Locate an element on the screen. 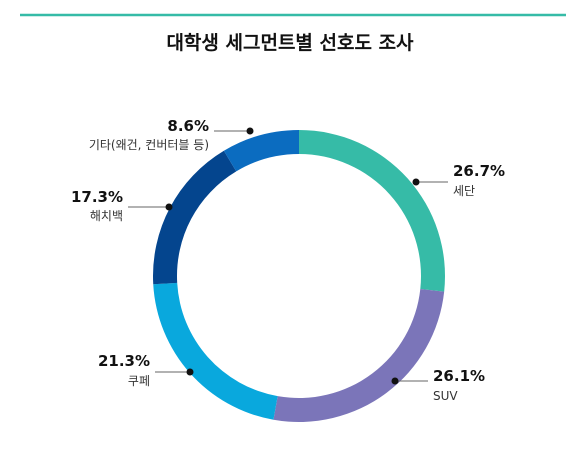 This screenshot has width=580, height=451. slice-value-label-5: 8.6% is located at coordinates (188, 126).